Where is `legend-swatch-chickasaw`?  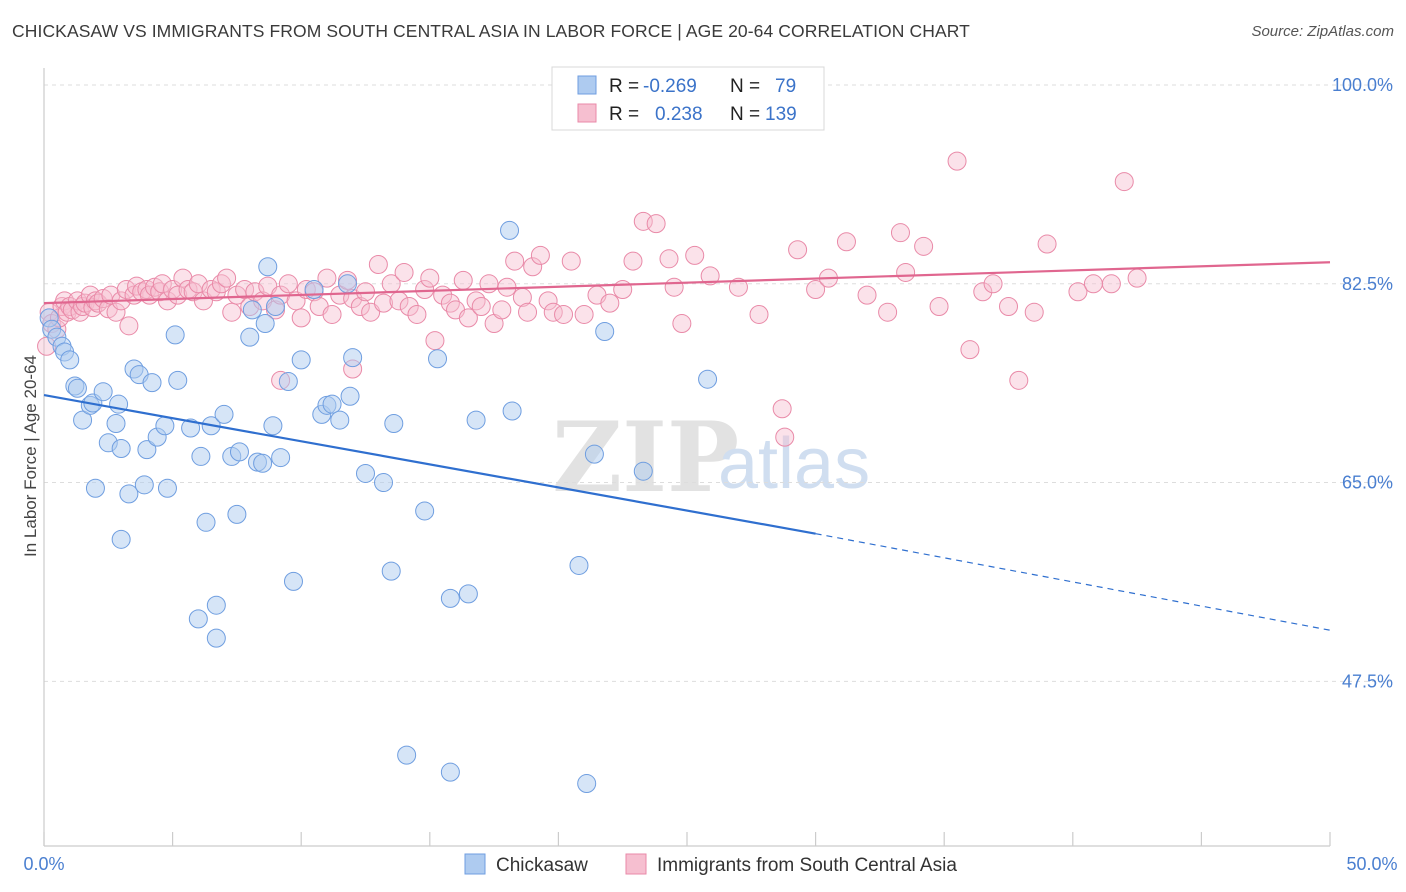
legend-swatch-chickasaw is located at coordinates (587, 85).